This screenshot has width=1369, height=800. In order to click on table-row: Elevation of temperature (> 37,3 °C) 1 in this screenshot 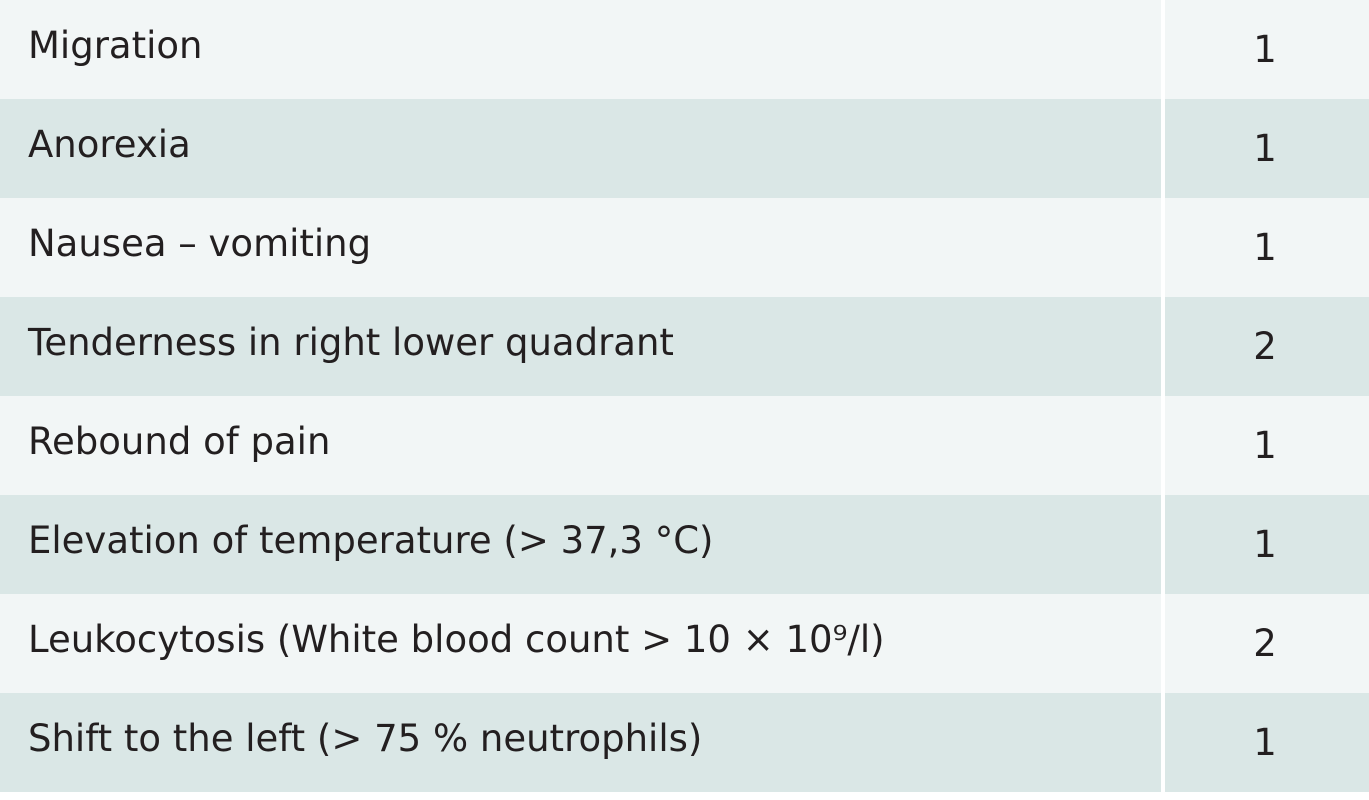, I will do `click(684, 544)`.